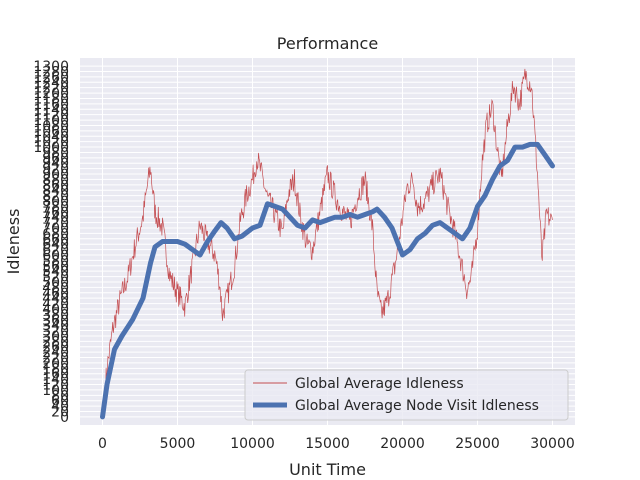 The height and width of the screenshot is (480, 640). Describe the element at coordinates (51, 105) in the screenshot. I see `y-tick-label-58: 1160` at that location.